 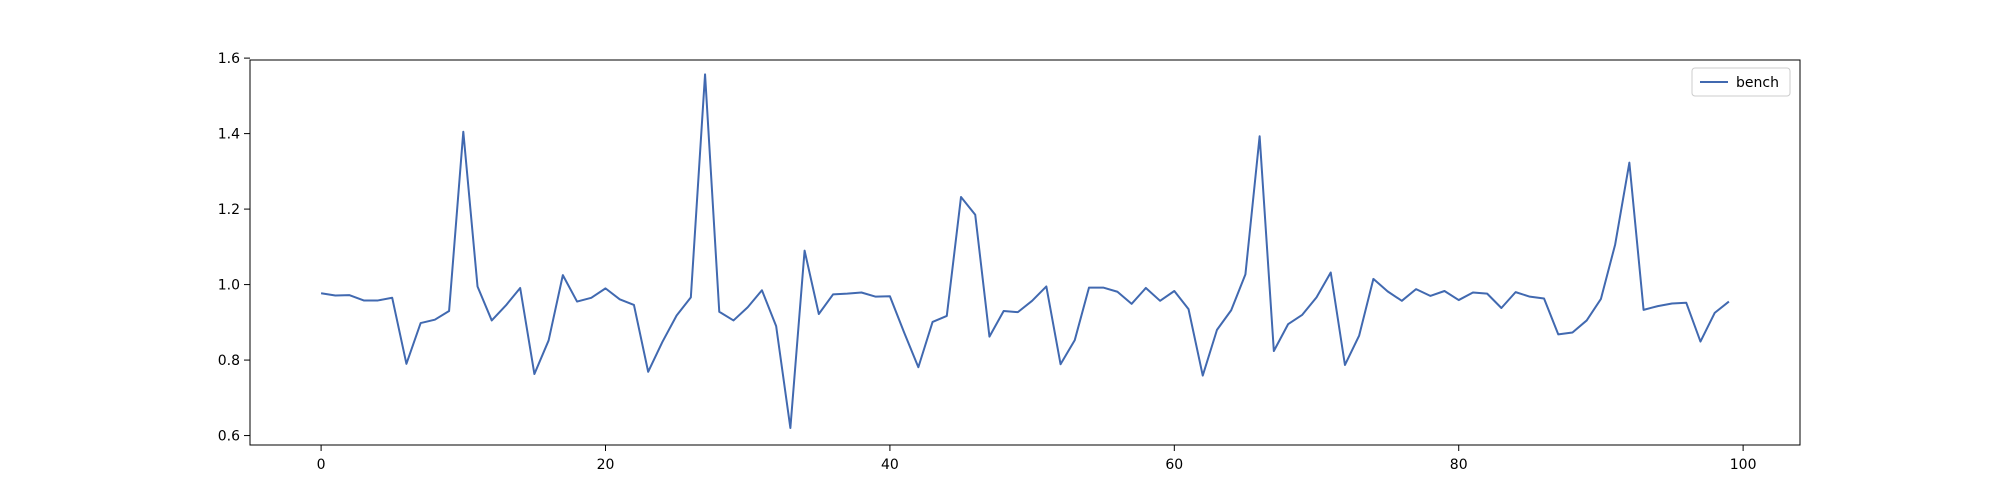 What do you see at coordinates (229, 59) in the screenshot?
I see `y-tick-label: 1.6` at bounding box center [229, 59].